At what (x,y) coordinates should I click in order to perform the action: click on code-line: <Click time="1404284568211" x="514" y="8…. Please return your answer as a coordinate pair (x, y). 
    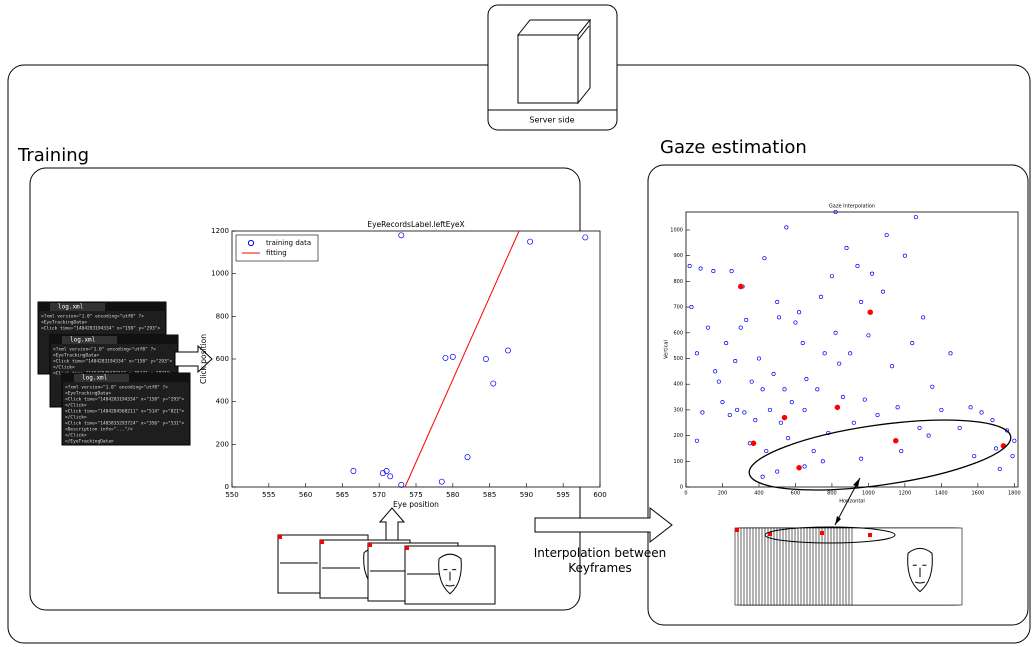
    Looking at the image, I should click on (124, 412).